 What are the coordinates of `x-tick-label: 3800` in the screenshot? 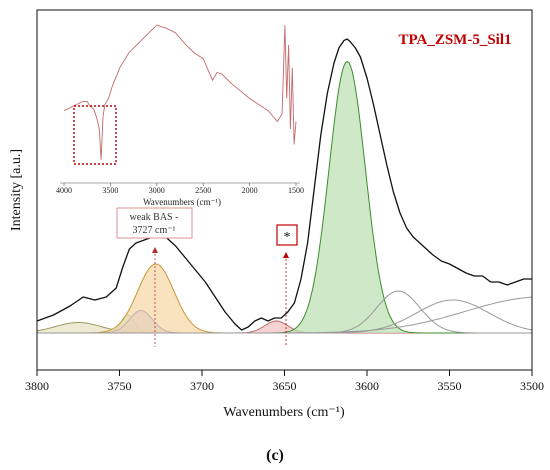 It's located at (37, 386).